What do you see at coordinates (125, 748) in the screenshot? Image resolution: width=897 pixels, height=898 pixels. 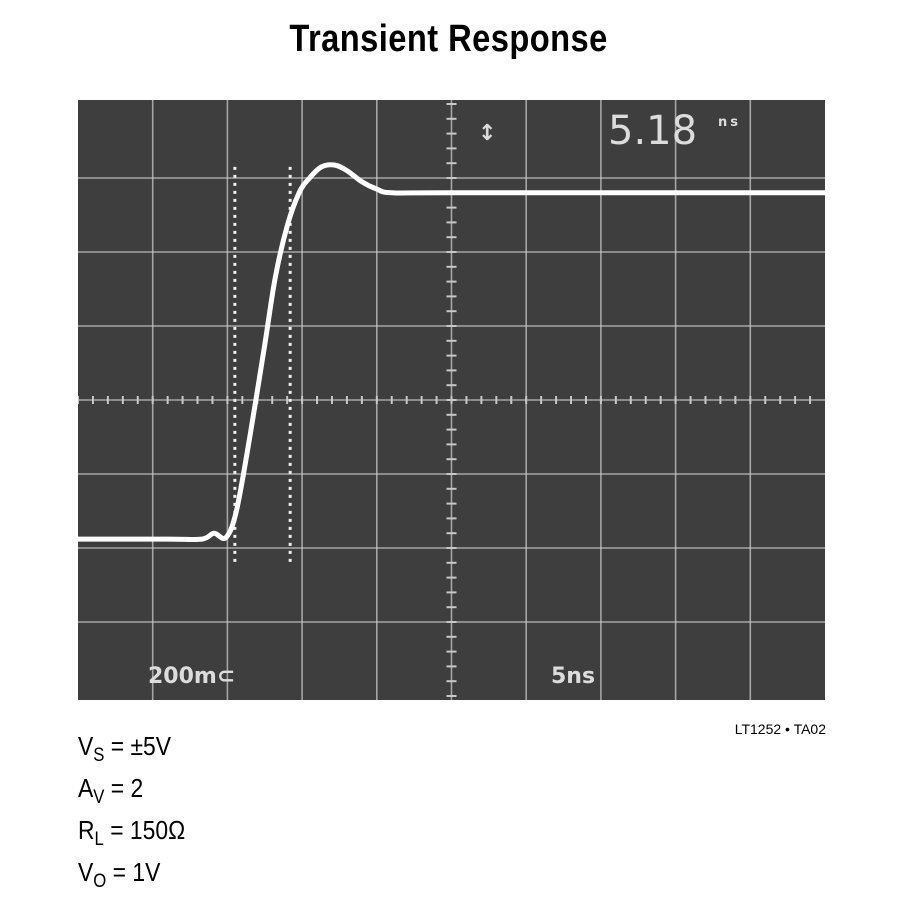 I see `condition-supply: VS = ±5V` at bounding box center [125, 748].